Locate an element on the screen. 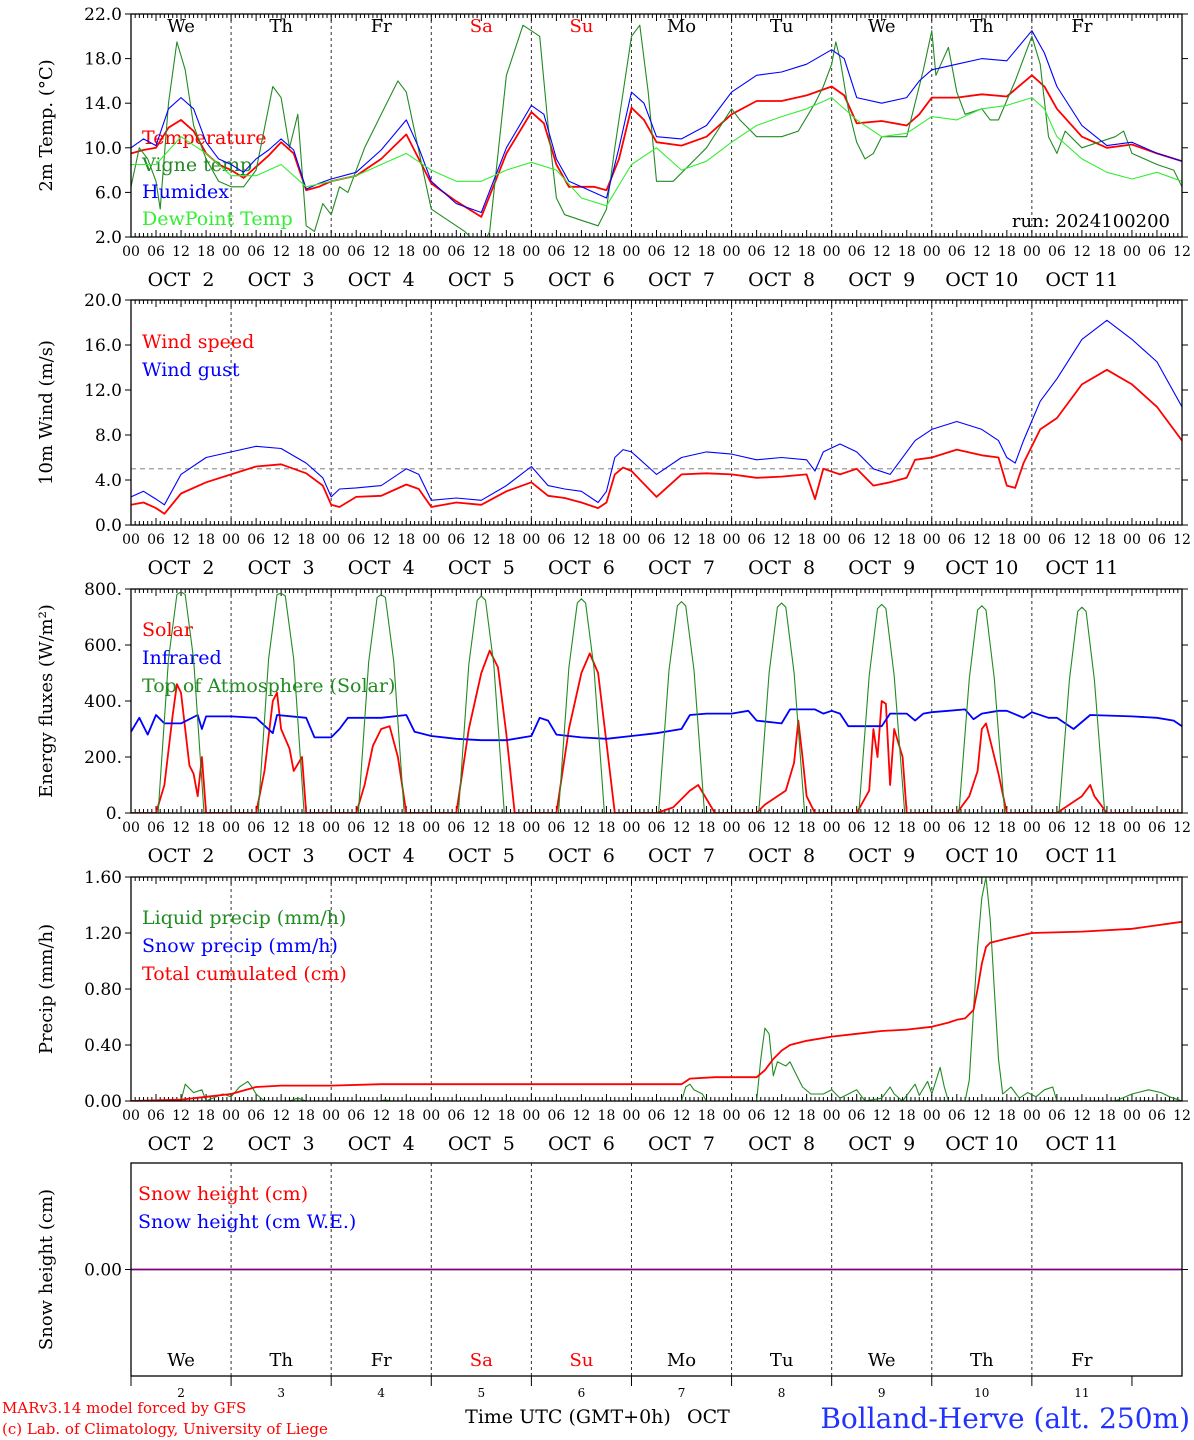  series-line-wind-speed is located at coordinates (656, 441).